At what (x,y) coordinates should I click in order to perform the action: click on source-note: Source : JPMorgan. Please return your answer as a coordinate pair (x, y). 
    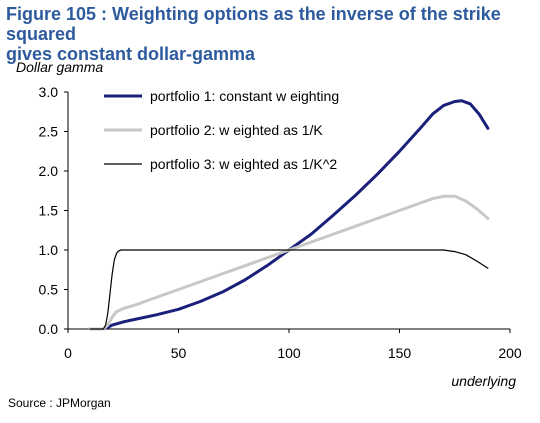
    Looking at the image, I should click on (59, 403).